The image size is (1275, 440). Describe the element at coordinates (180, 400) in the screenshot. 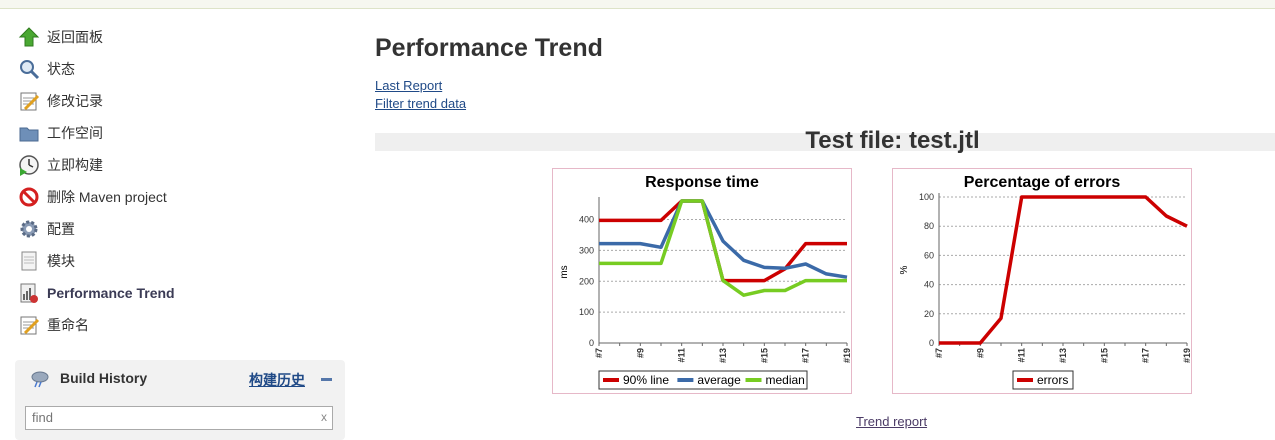

I see `build-history-panel: Build History 构建历史 x` at that location.